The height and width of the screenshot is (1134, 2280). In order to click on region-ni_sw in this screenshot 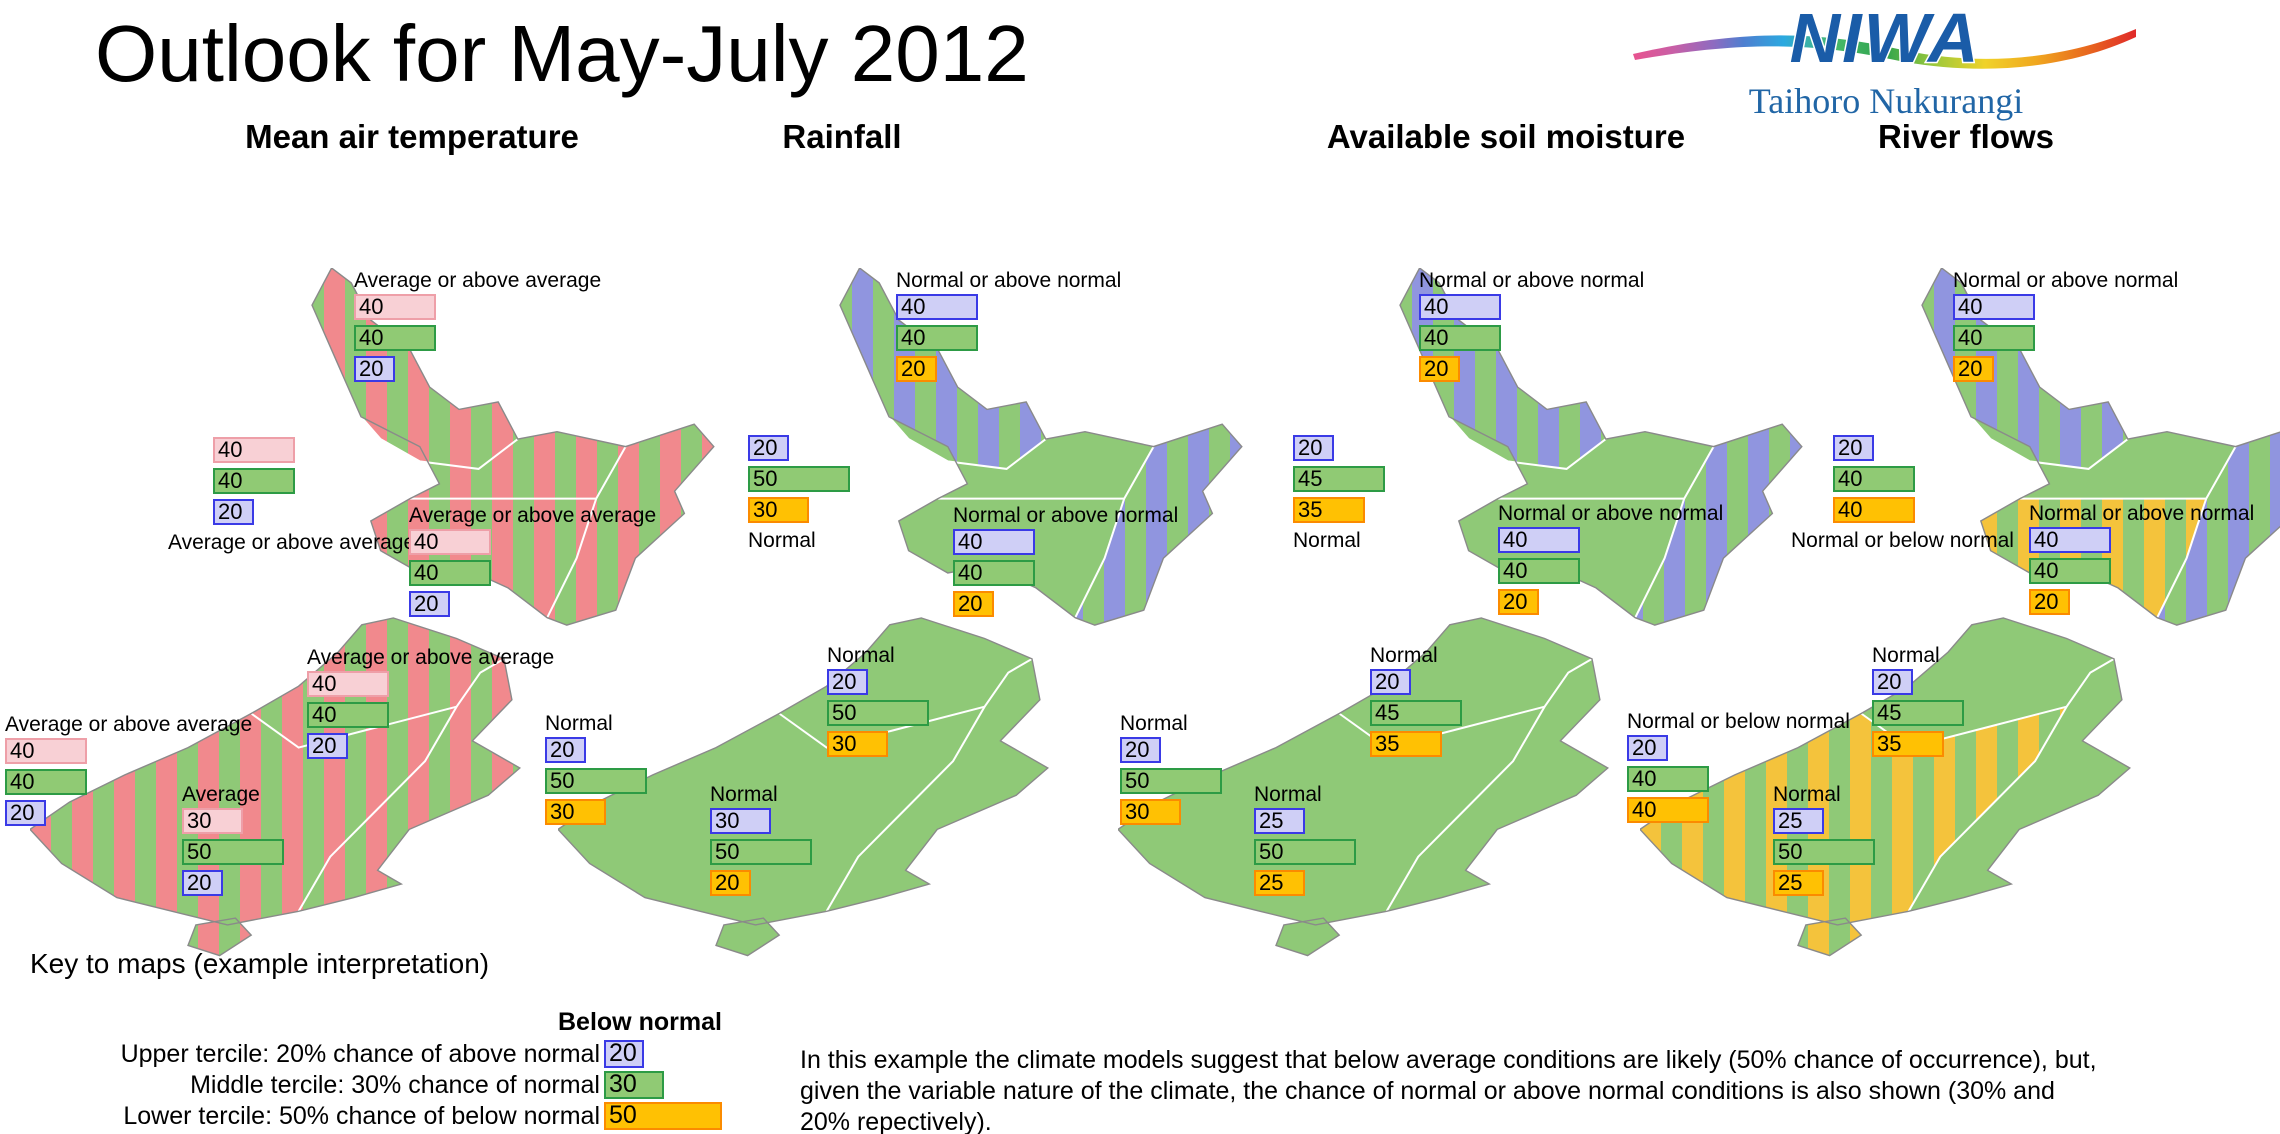, I will do `click(483, 558)`.